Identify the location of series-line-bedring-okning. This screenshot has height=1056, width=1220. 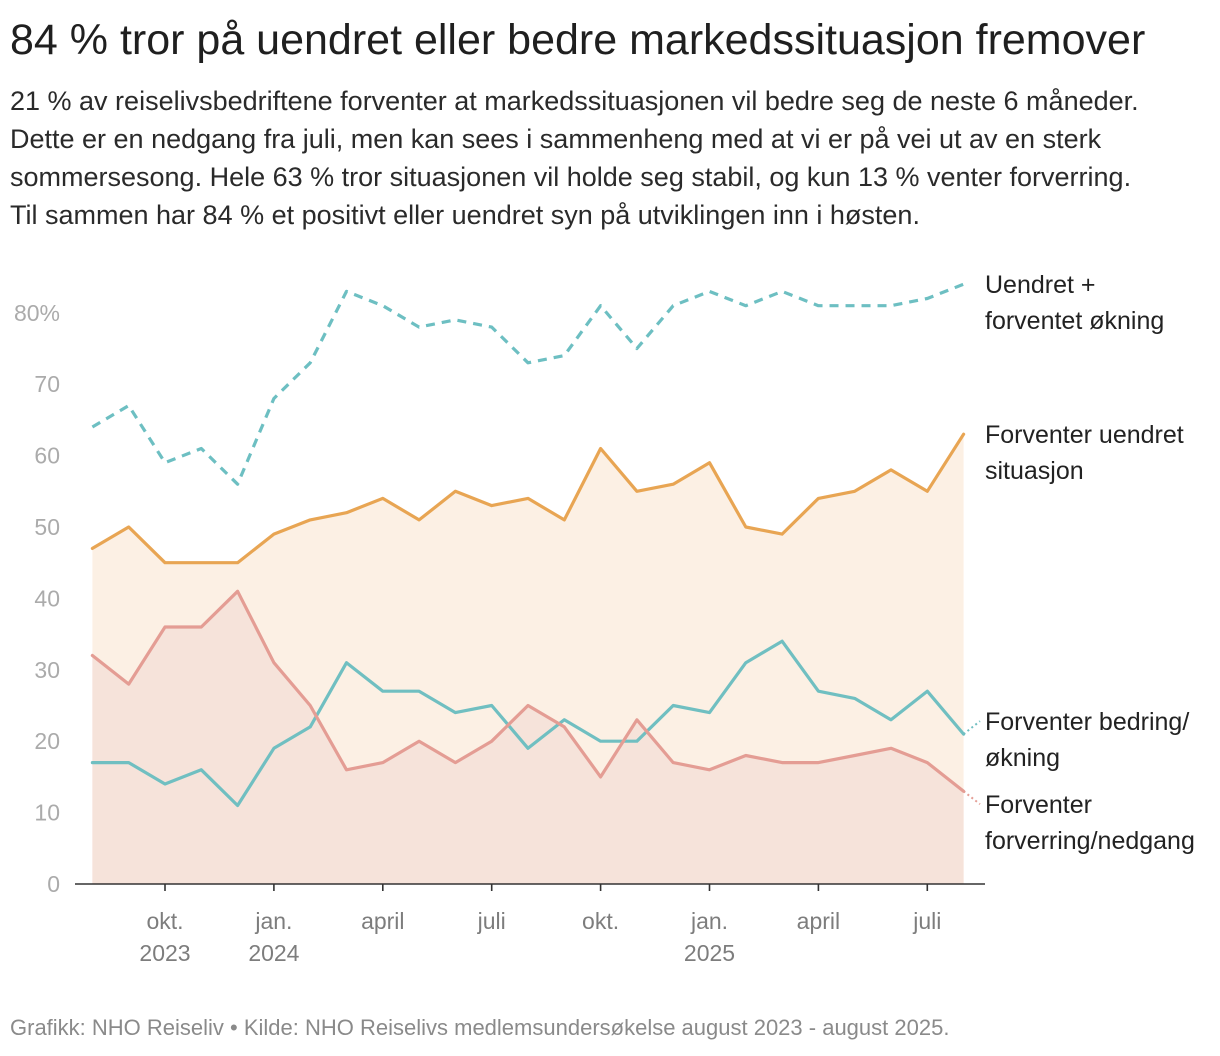
(528, 723).